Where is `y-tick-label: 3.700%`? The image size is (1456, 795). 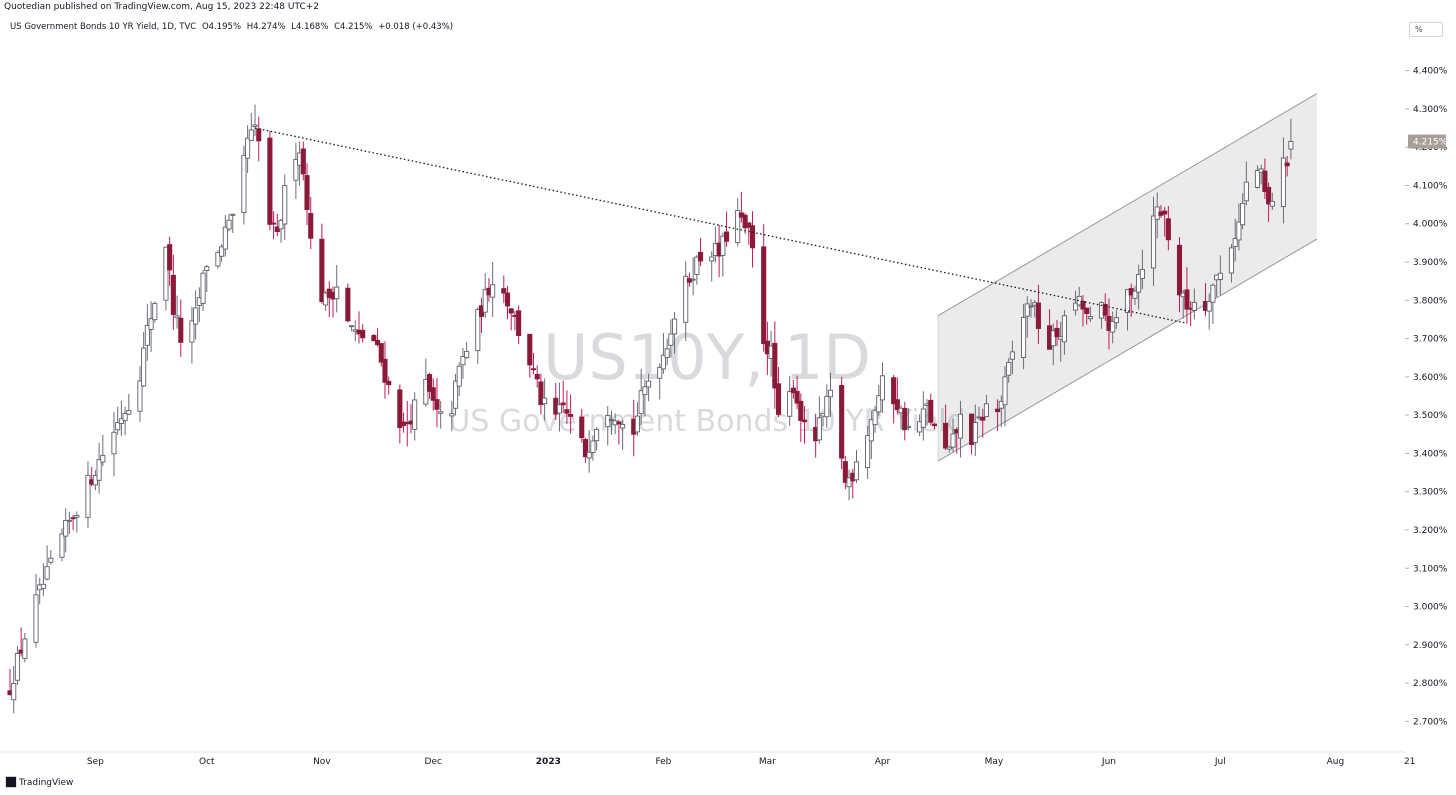 y-tick-label: 3.700% is located at coordinates (1430, 340).